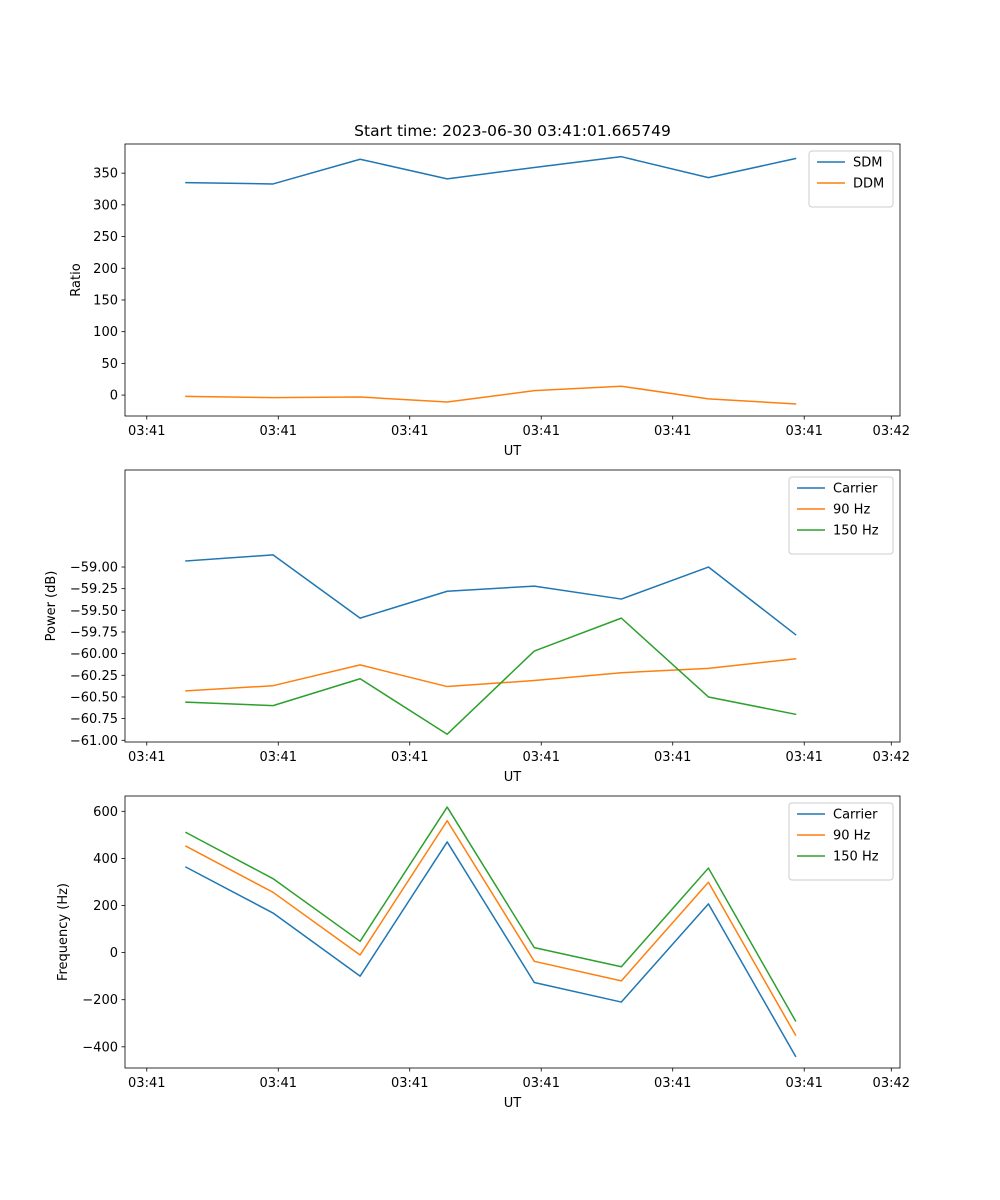 This screenshot has height=1200, width=1000. Describe the element at coordinates (868, 184) in the screenshot. I see `legend-label: DDM` at that location.